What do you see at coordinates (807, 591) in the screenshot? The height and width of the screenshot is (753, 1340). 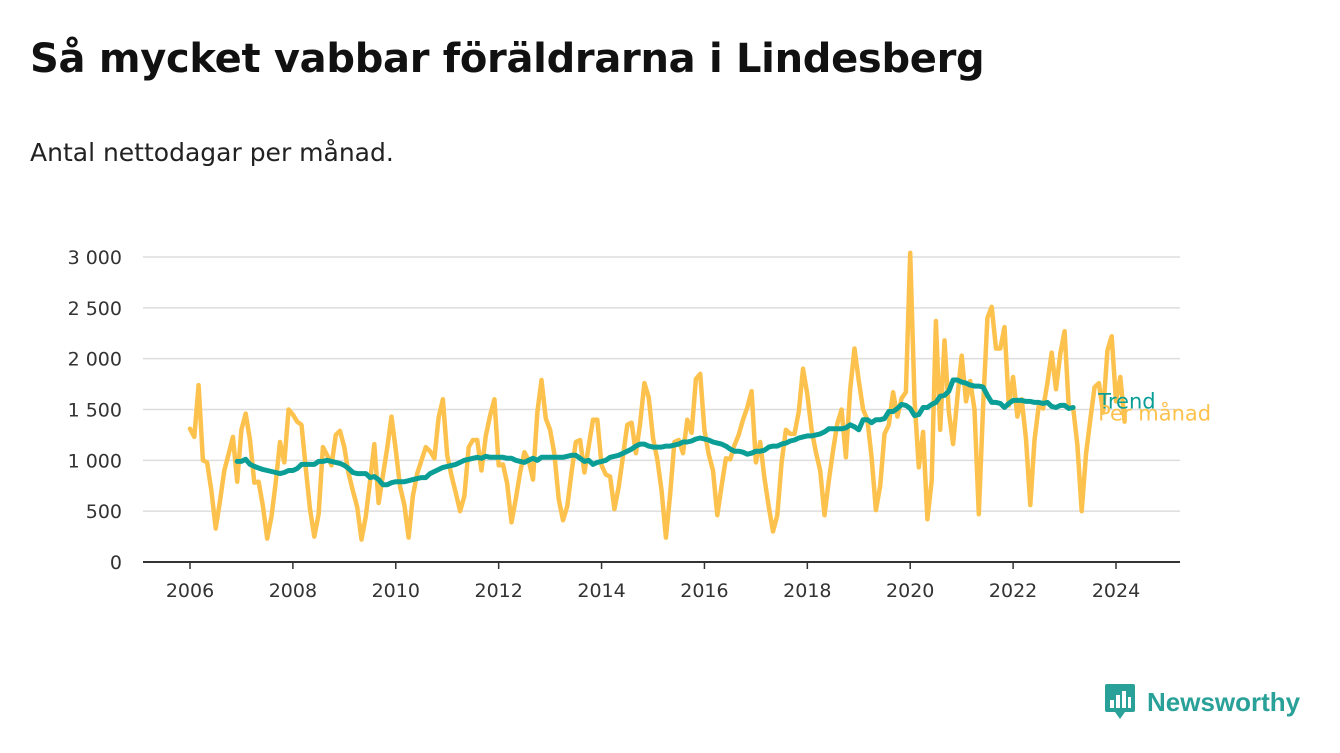 I see `x-tick-label: 2018` at bounding box center [807, 591].